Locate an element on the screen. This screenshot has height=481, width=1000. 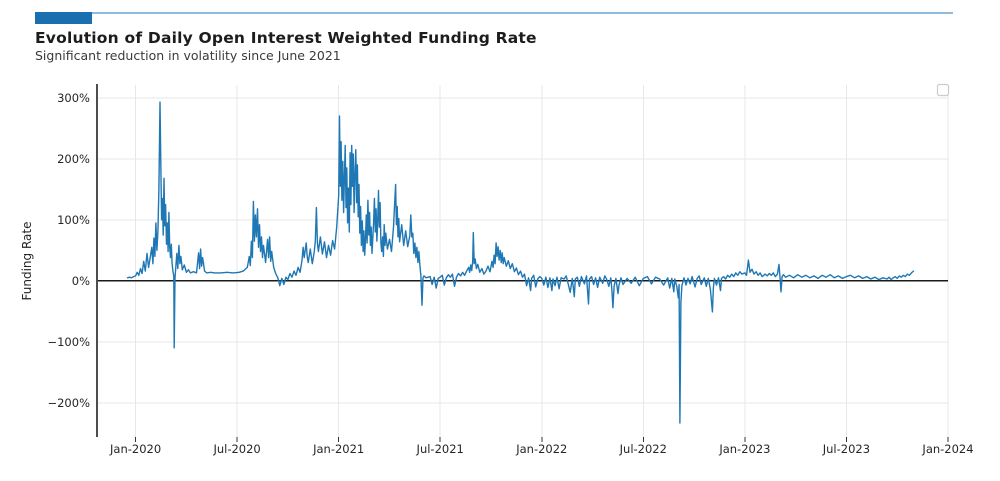
y-axis: 300% 200% 100% 0% −100% −200% is located at coordinates (68, 250).